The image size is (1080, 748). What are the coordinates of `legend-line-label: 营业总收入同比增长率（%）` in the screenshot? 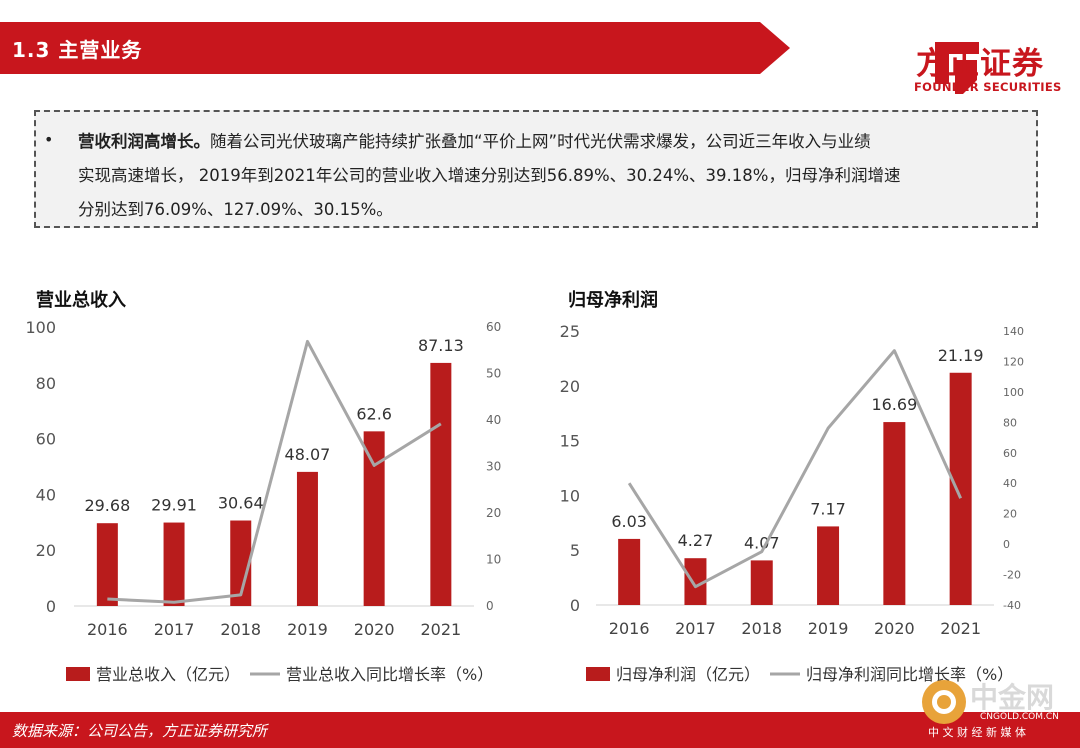 It's located at (389, 674).